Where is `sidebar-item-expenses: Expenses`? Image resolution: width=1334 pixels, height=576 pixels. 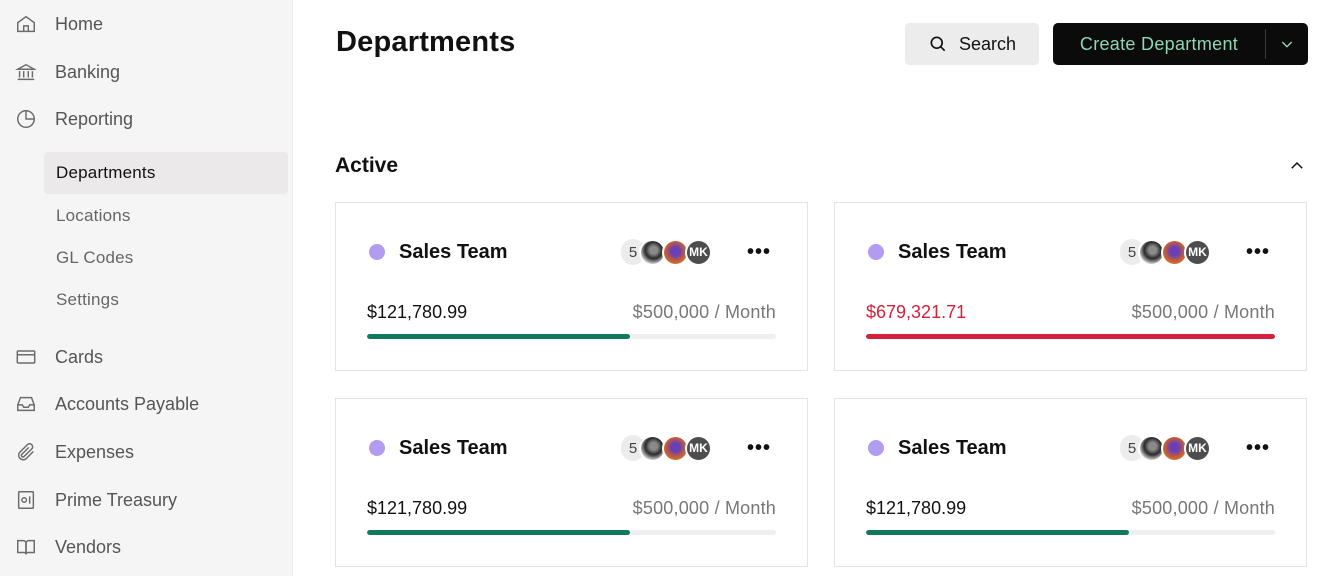 sidebar-item-expenses: Expenses is located at coordinates (74, 452).